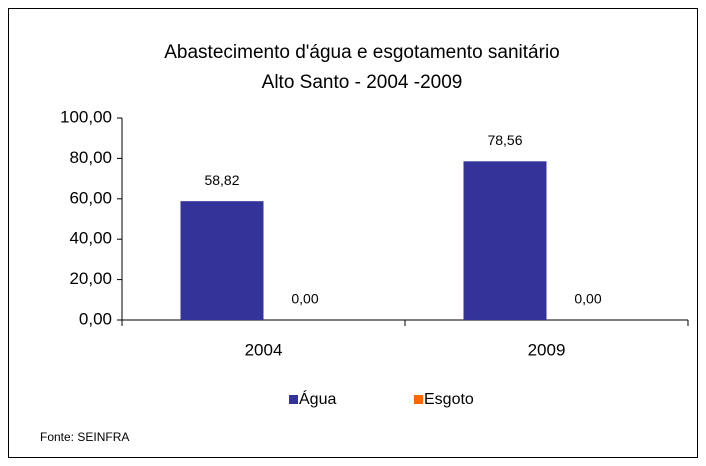 Image resolution: width=706 pixels, height=466 pixels. I want to click on y-tick-label: 60,00, so click(90, 197).